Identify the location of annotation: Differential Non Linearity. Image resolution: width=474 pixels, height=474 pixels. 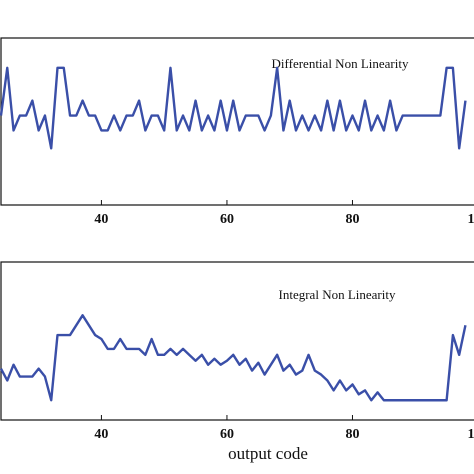
(340, 63).